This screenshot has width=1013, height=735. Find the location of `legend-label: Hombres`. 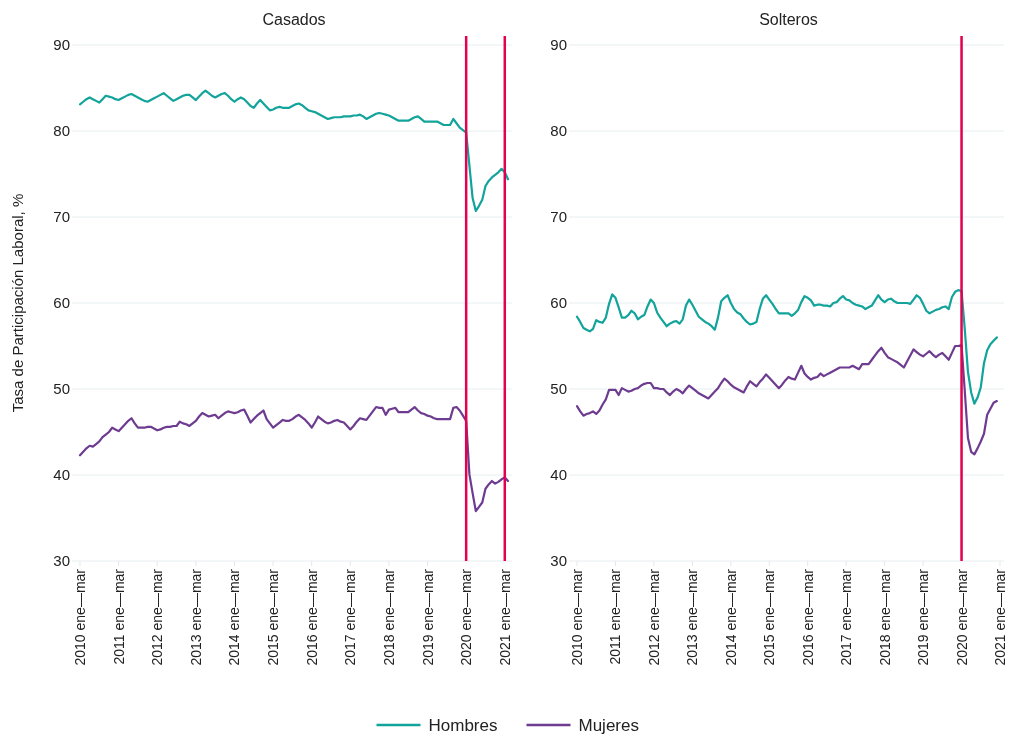

legend-label: Hombres is located at coordinates (463, 725).